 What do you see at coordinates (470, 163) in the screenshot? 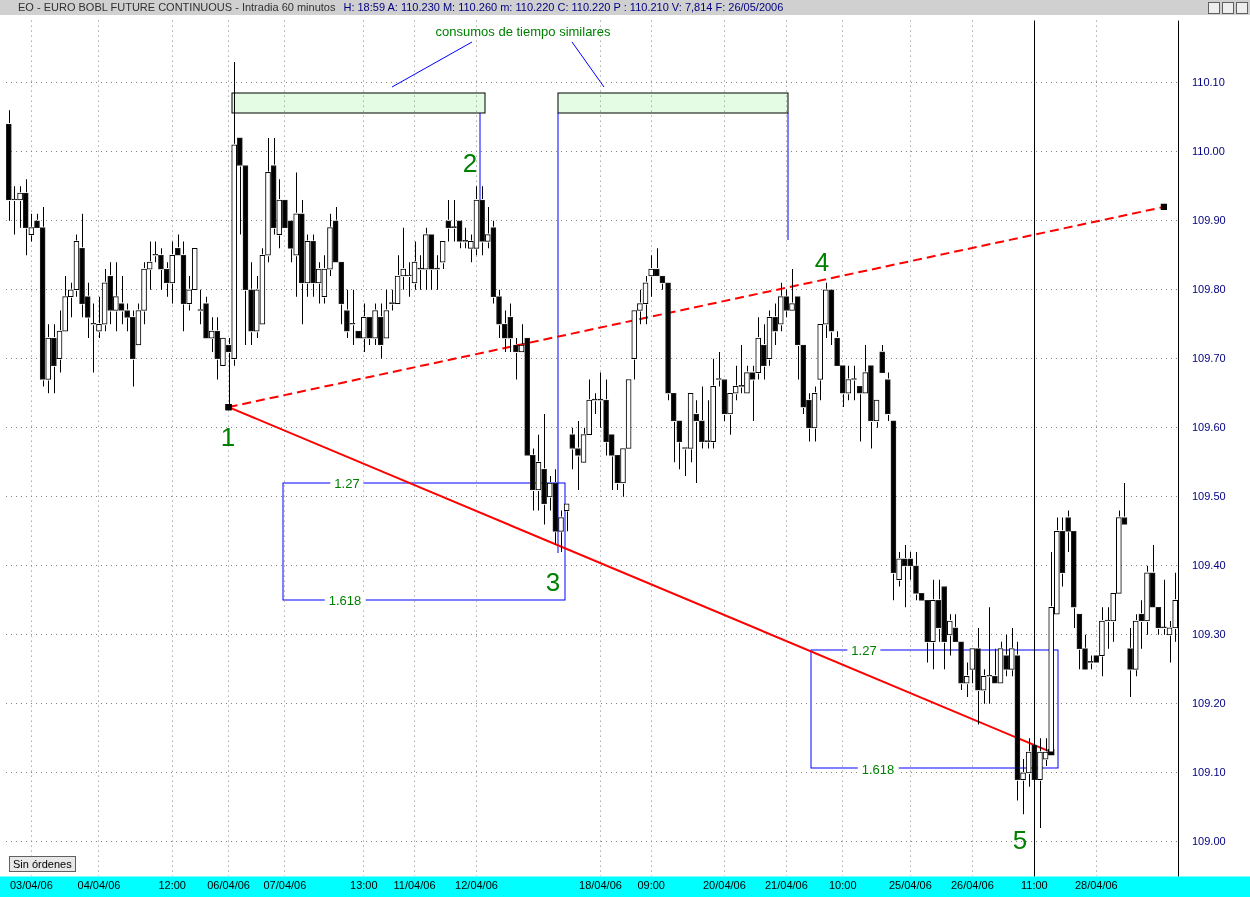
I see `annotation: 2` at bounding box center [470, 163].